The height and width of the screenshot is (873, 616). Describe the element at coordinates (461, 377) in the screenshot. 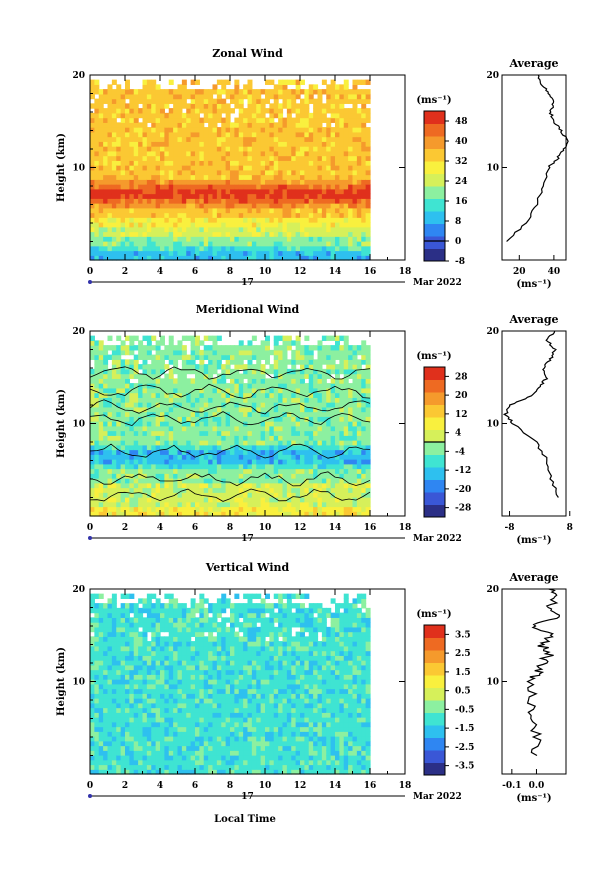

I see `colorbar-tick-label: 28` at that location.